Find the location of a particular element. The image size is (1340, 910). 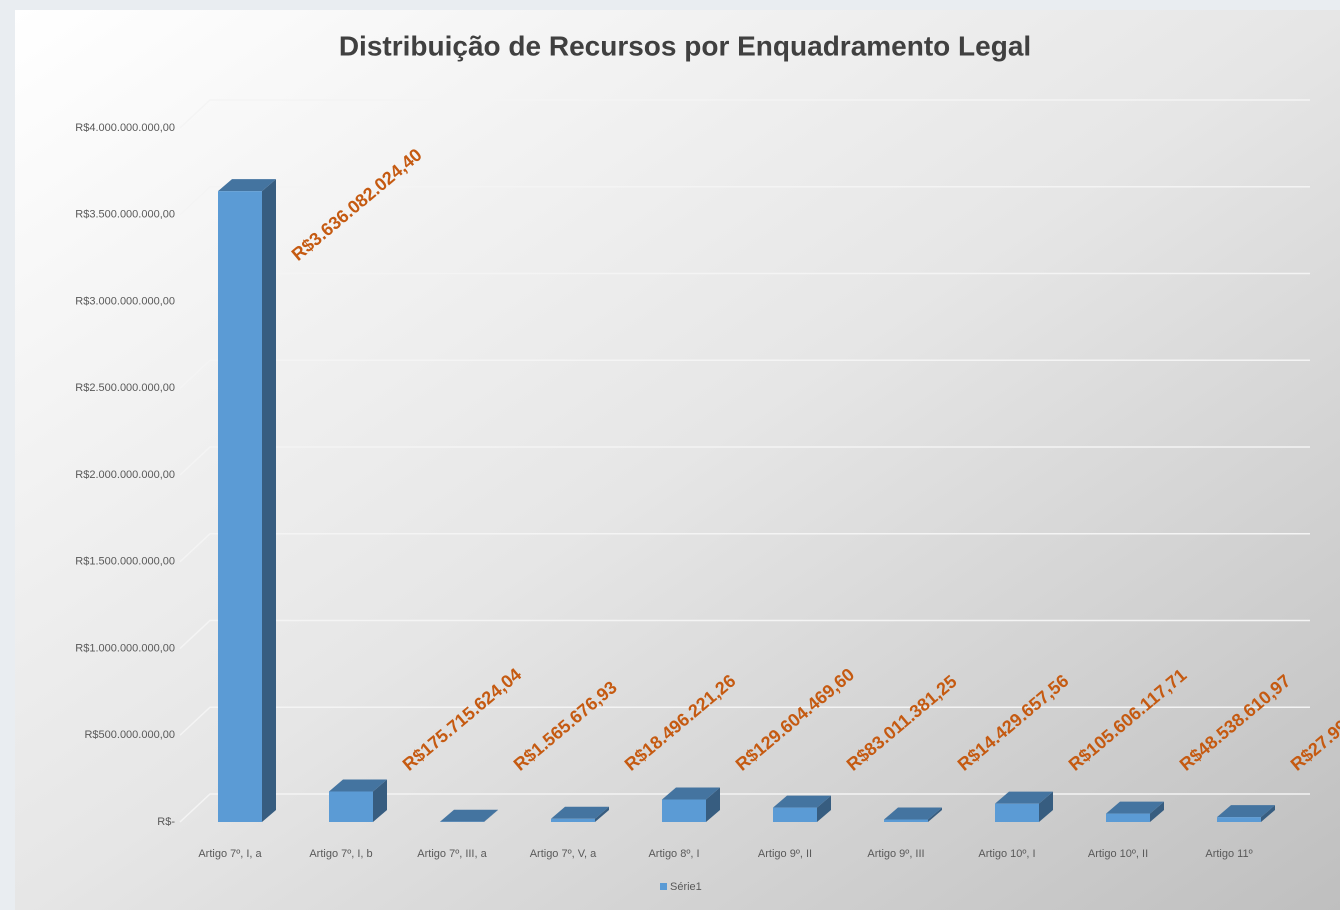

x-tick-label: Artigo 11º is located at coordinates (1228, 854).